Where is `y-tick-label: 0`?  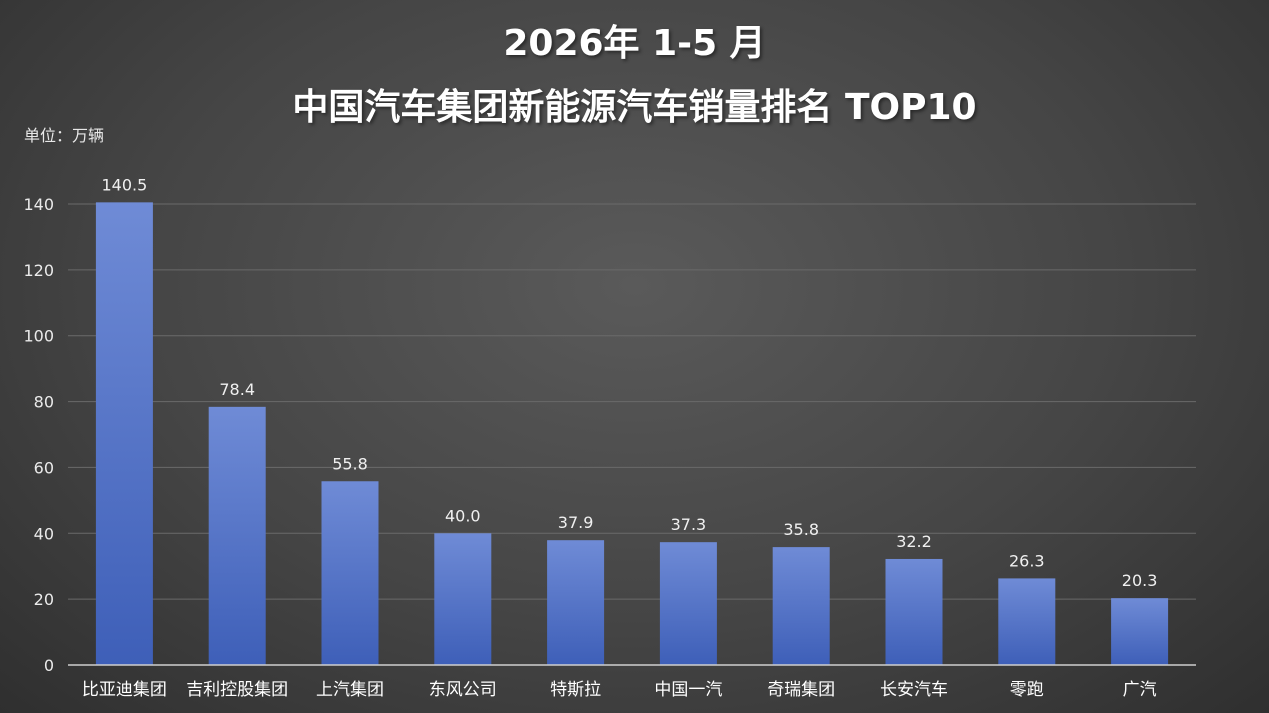 y-tick-label: 0 is located at coordinates (49, 665).